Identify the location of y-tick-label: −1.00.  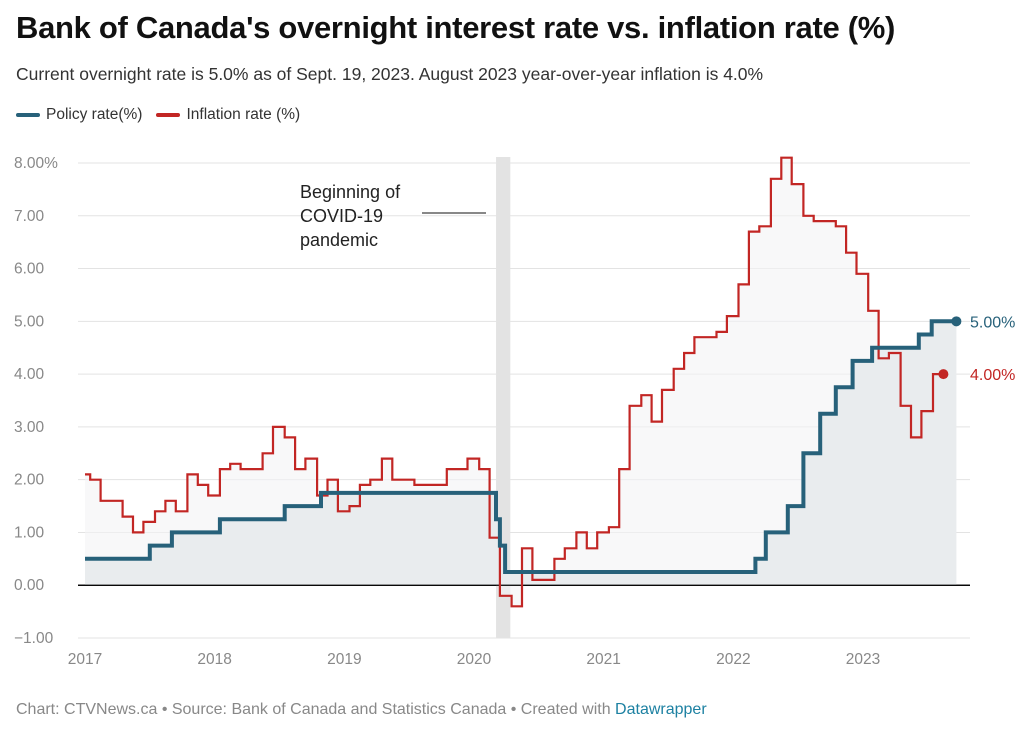
(34, 638).